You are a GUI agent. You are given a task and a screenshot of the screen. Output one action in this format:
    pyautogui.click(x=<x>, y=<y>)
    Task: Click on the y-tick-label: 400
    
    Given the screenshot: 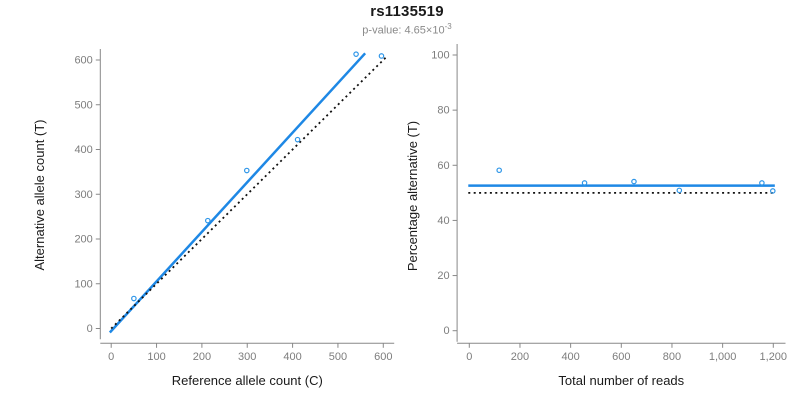 What is the action you would take?
    pyautogui.click(x=83, y=150)
    